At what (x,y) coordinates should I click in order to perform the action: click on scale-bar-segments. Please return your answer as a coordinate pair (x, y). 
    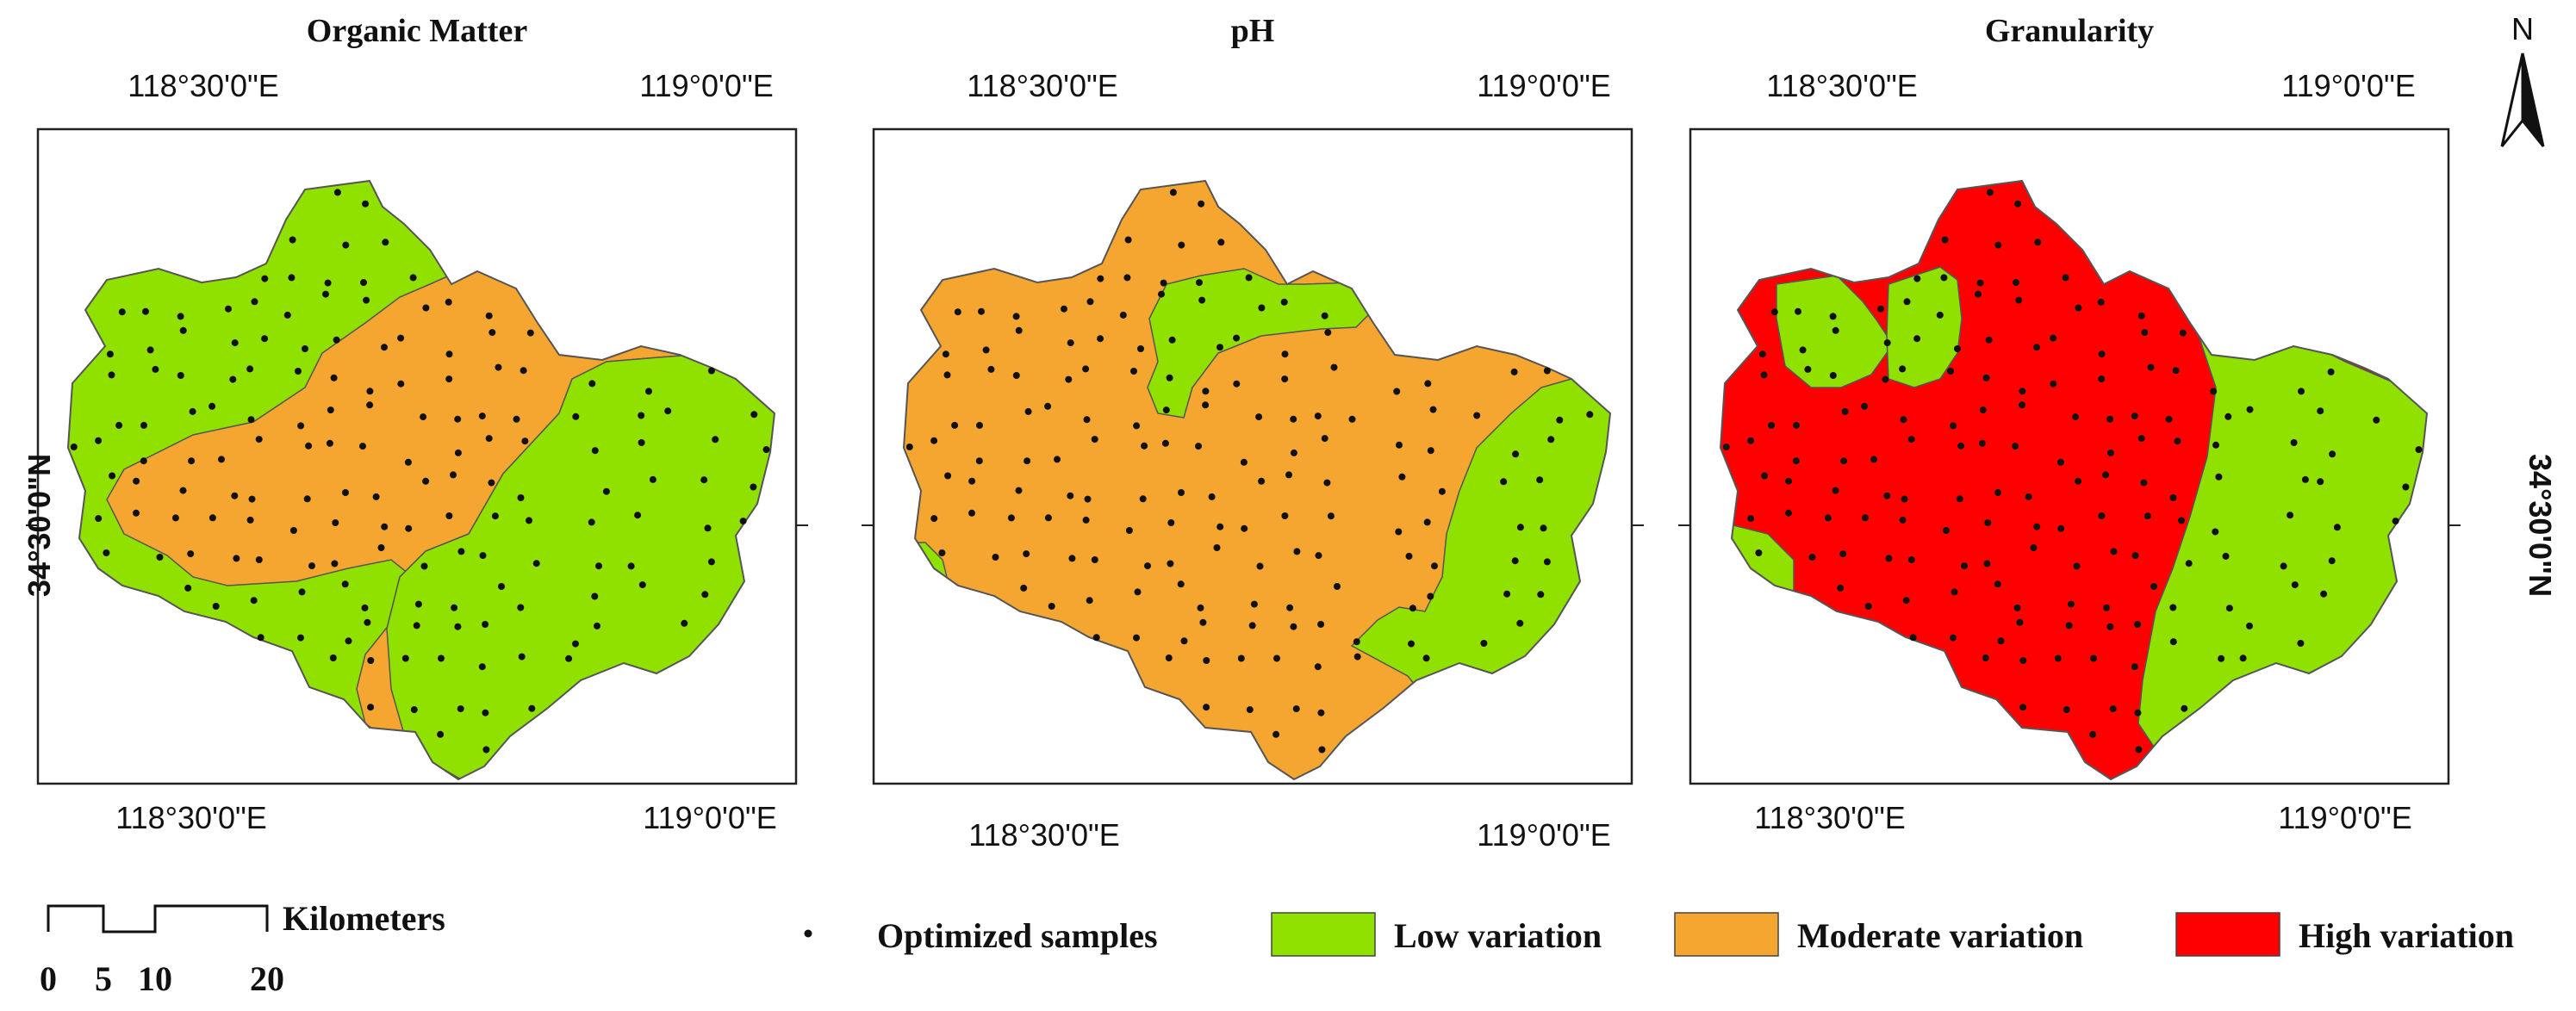
    Looking at the image, I should click on (158, 918).